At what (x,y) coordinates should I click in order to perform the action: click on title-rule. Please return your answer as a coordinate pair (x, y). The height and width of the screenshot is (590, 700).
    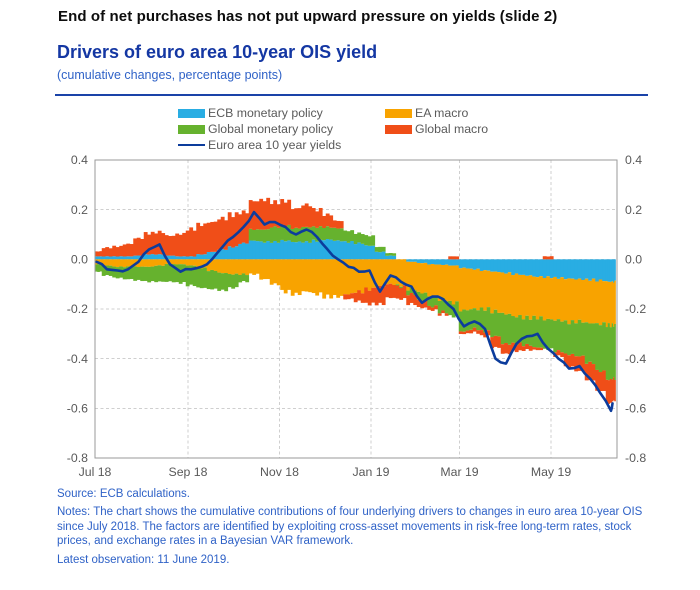
    Looking at the image, I should click on (351, 95).